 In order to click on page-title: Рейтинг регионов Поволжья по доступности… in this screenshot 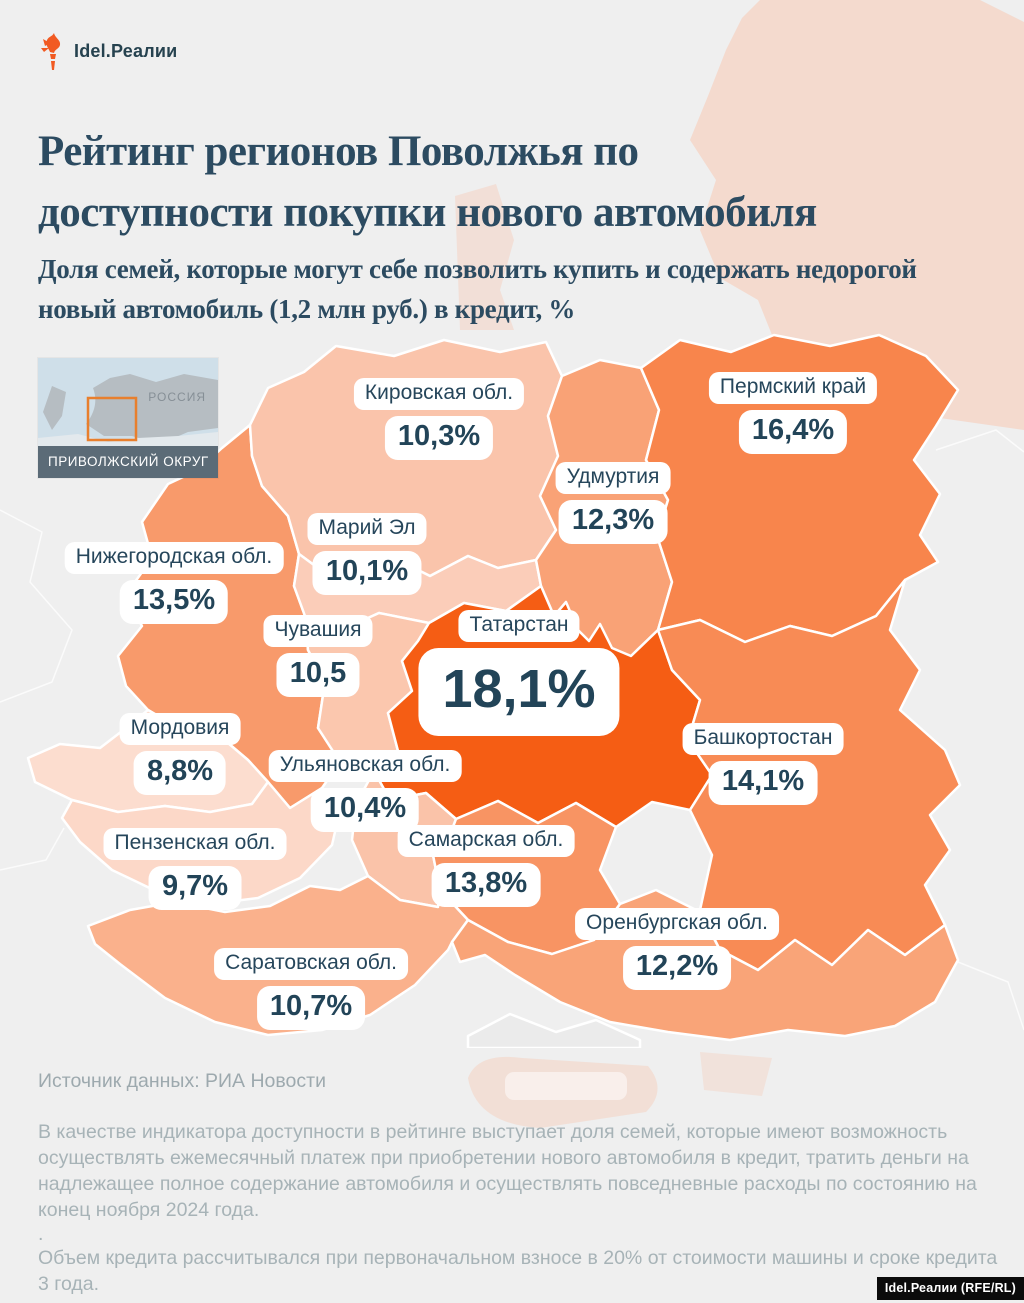, I will do `click(518, 182)`.